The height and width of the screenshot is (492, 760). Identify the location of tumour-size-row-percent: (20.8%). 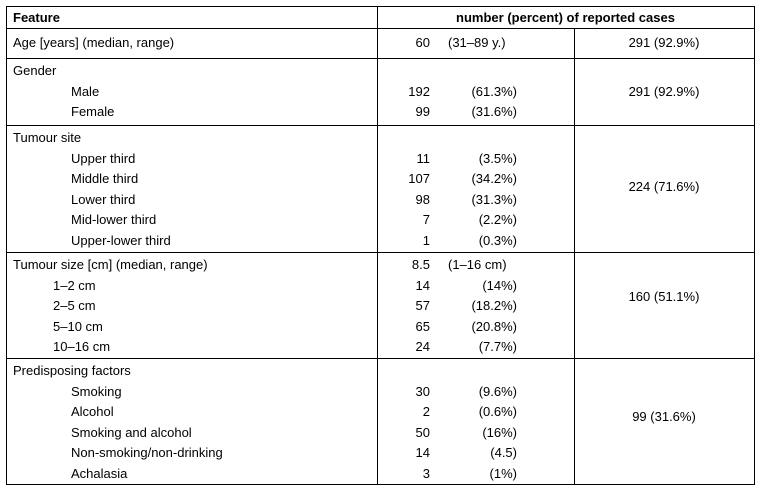
(494, 326).